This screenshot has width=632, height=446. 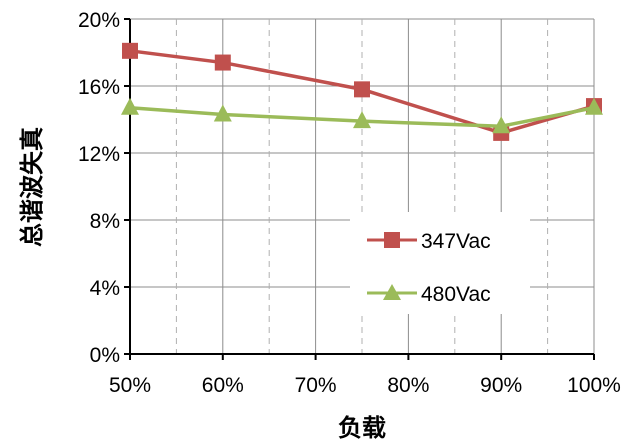 What do you see at coordinates (408, 385) in the screenshot?
I see `x-tick-label: 80%` at bounding box center [408, 385].